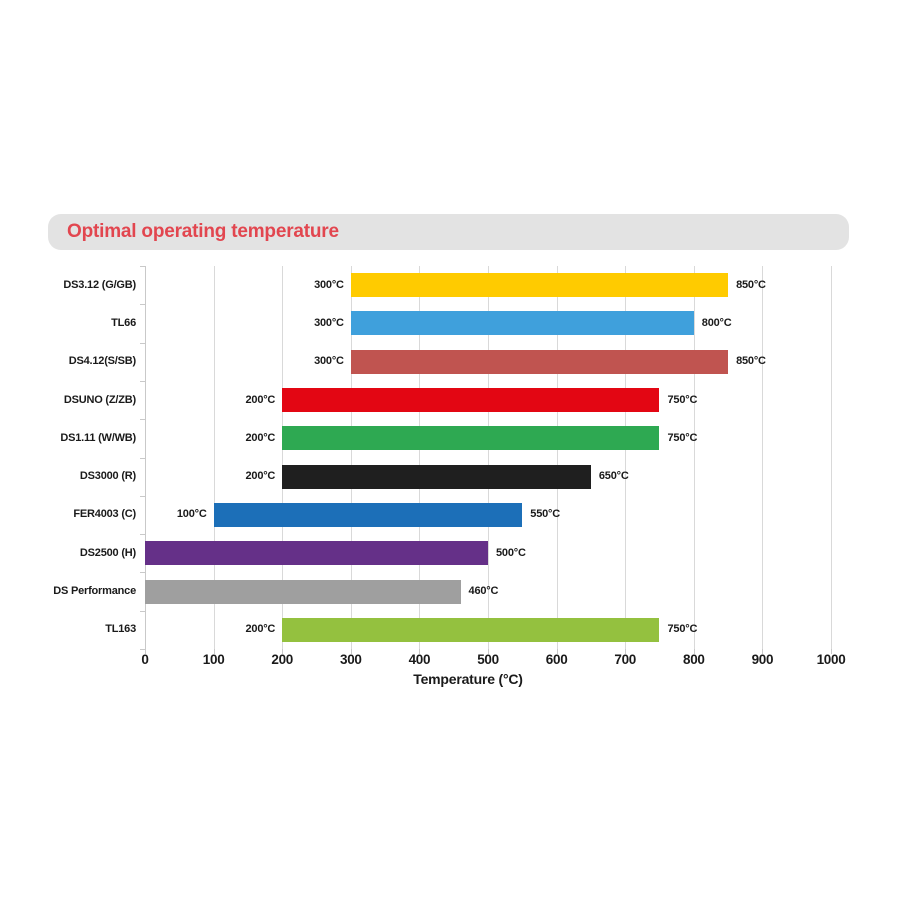 The height and width of the screenshot is (900, 900). What do you see at coordinates (203, 231) in the screenshot?
I see `chart-title: Optimal operating temperature` at bounding box center [203, 231].